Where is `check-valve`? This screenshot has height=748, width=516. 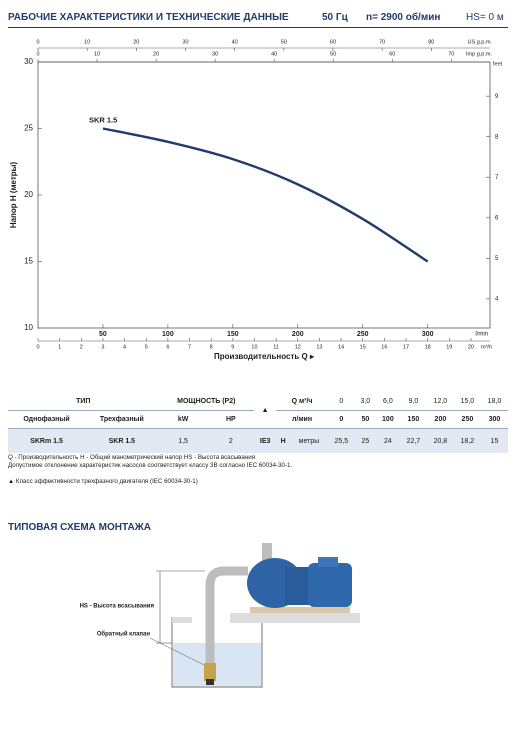 check-valve is located at coordinates (210, 672).